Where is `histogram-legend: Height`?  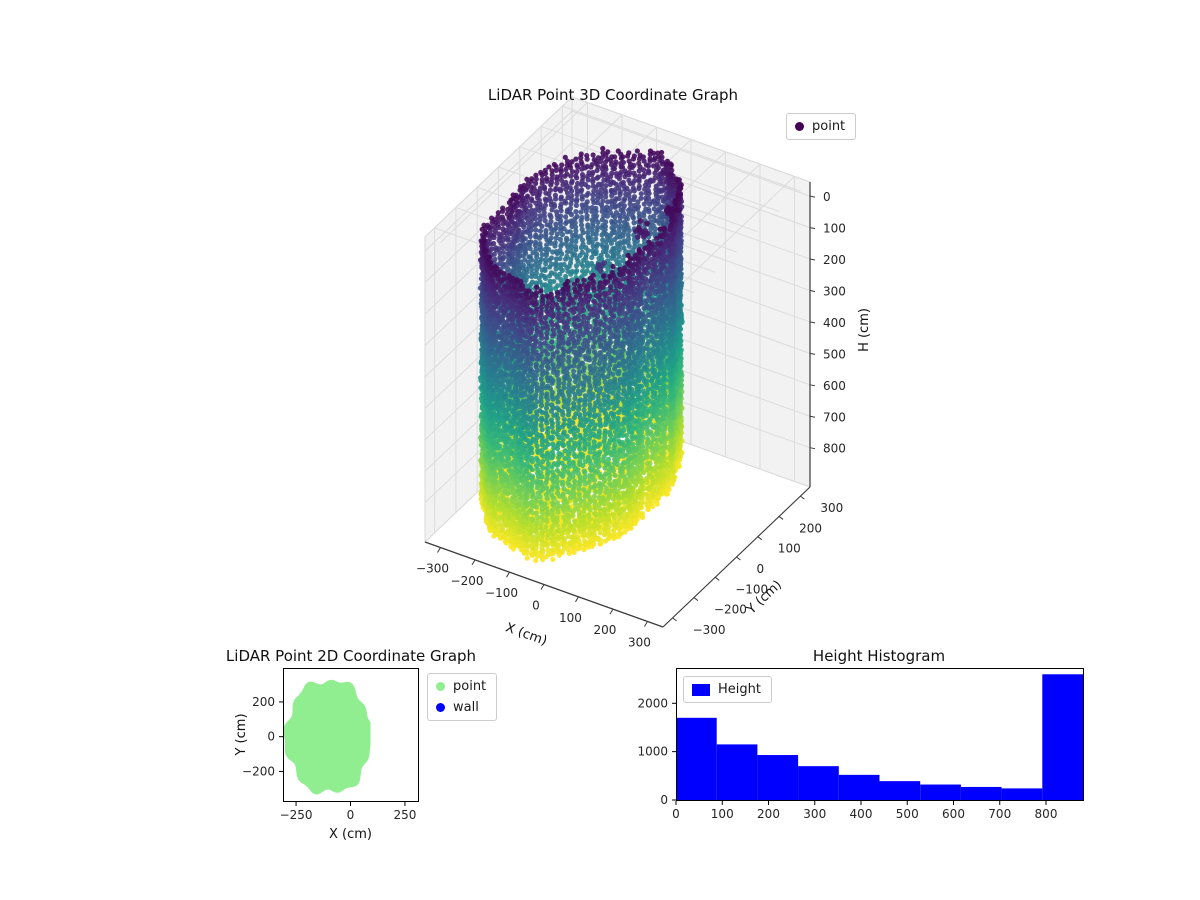
histogram-legend: Height is located at coordinates (727, 689).